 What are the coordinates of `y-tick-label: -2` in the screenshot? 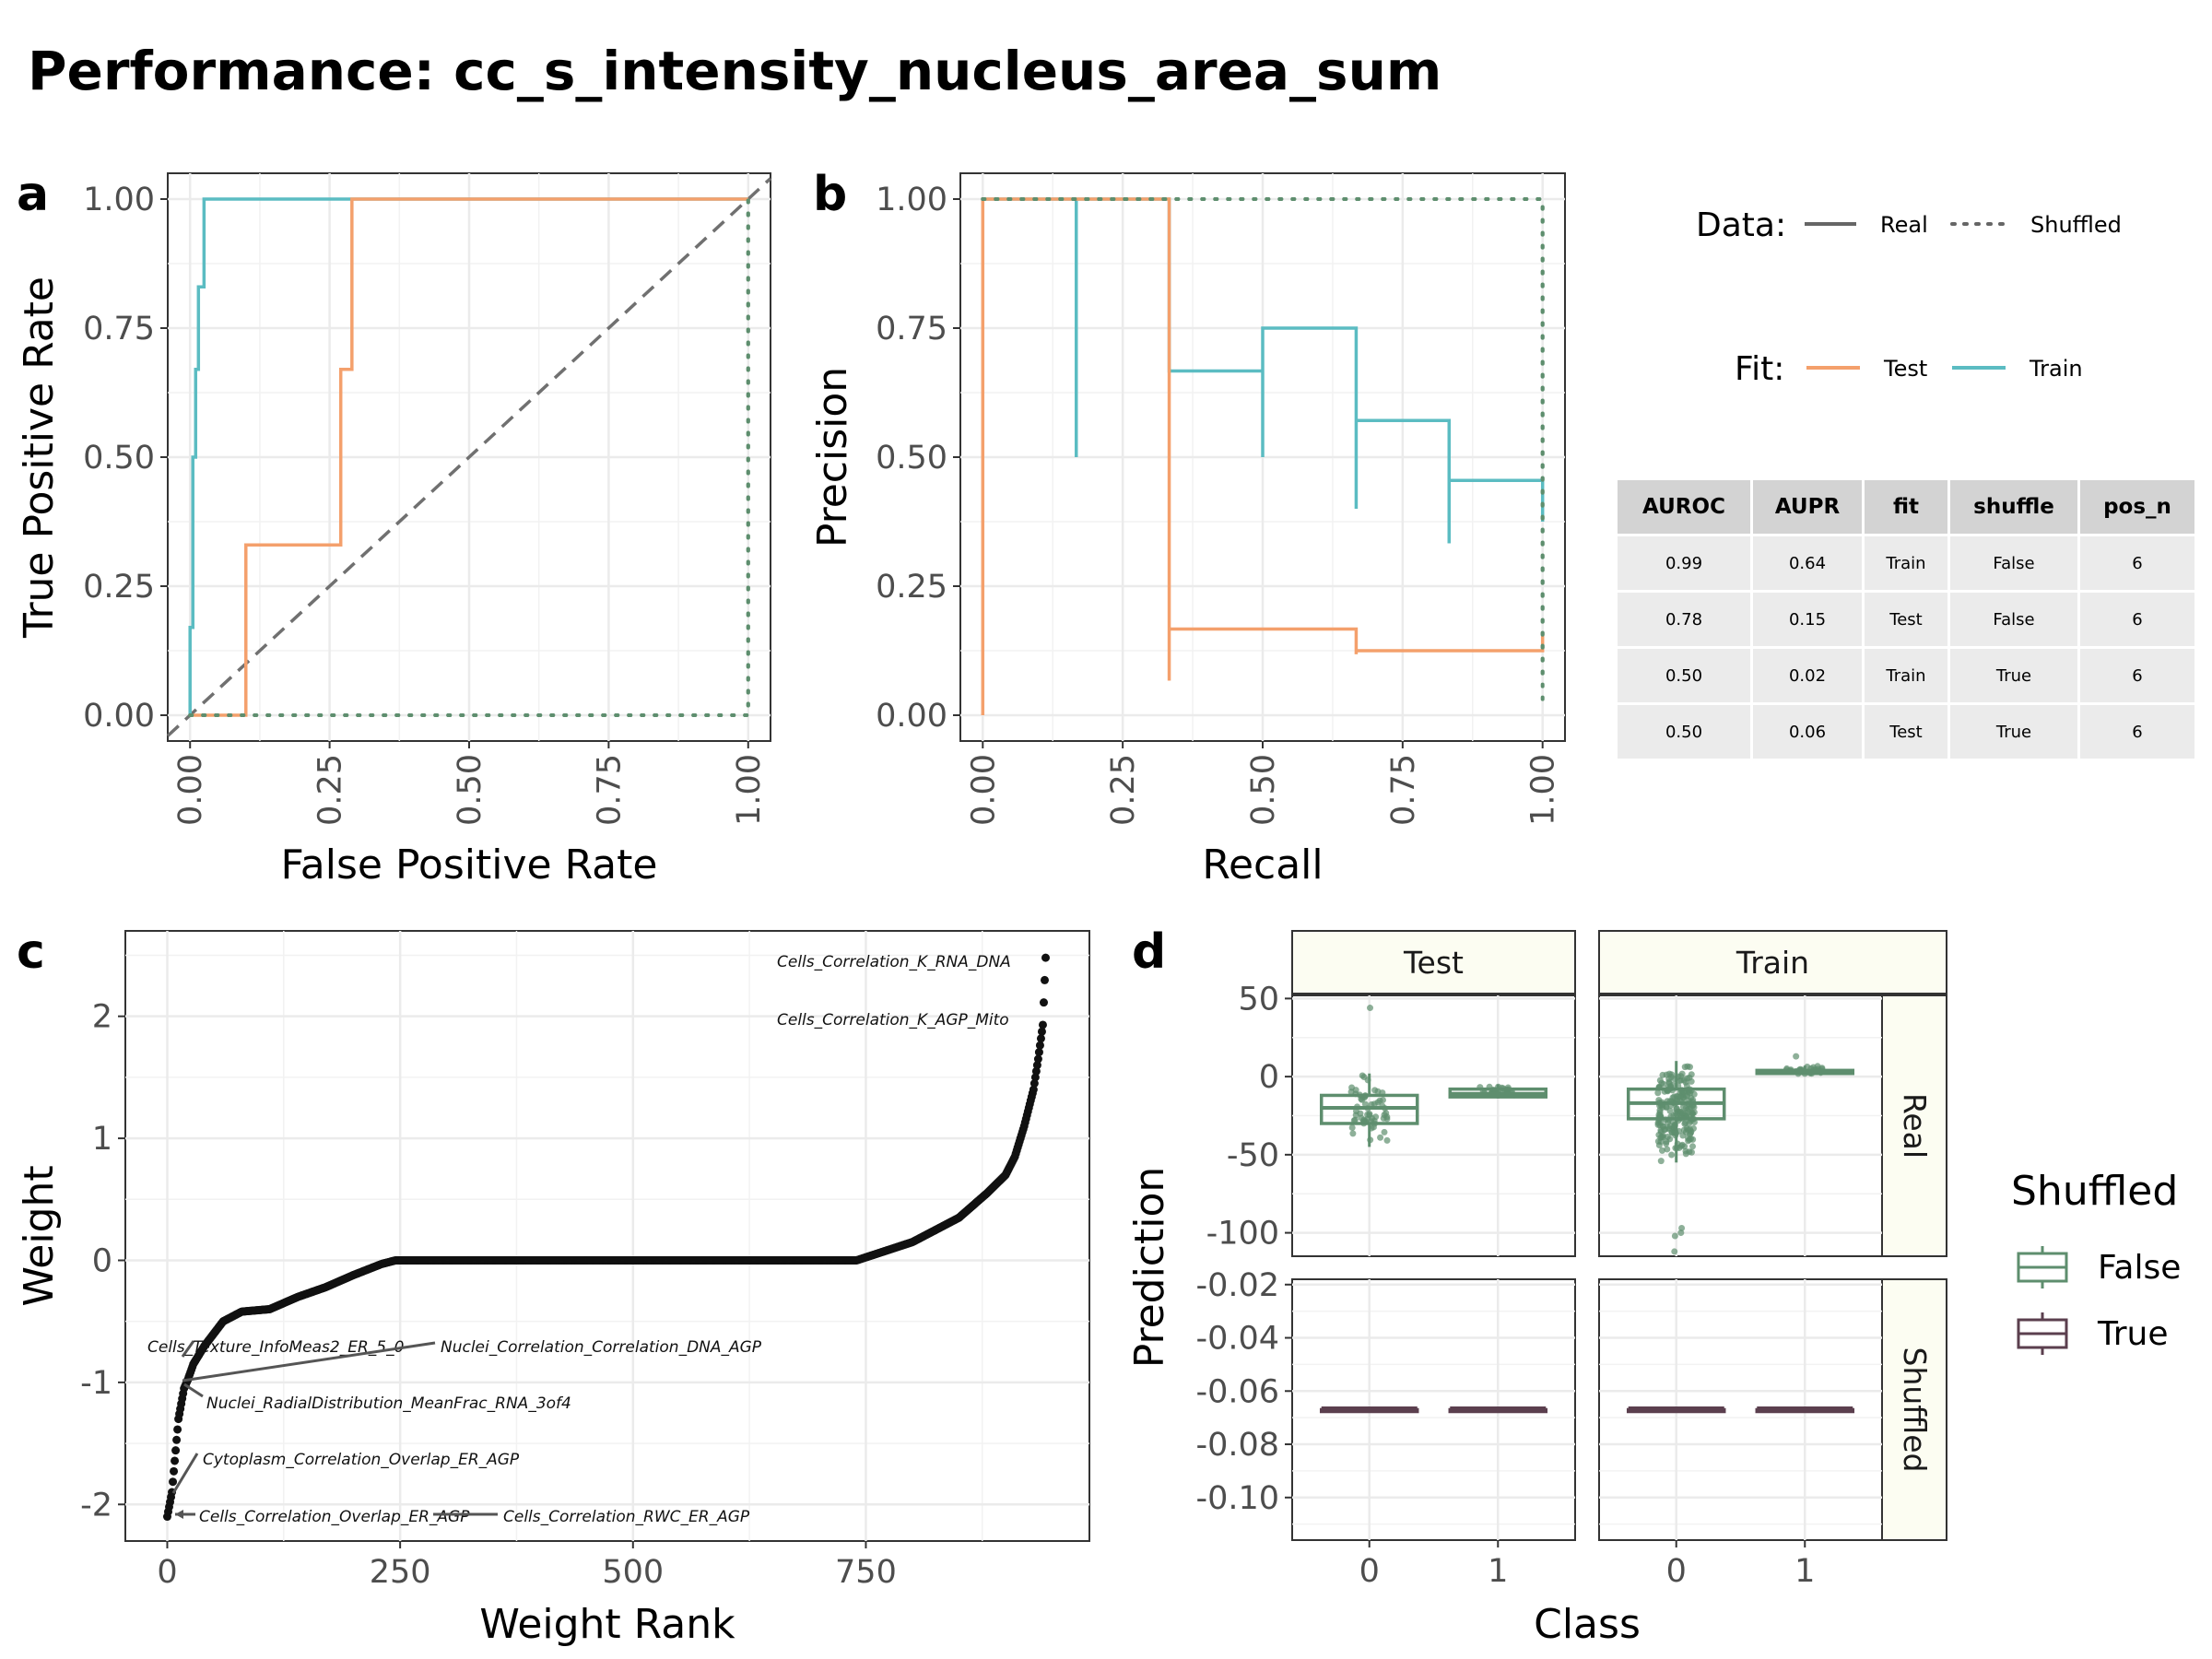 It's located at (96, 1505).